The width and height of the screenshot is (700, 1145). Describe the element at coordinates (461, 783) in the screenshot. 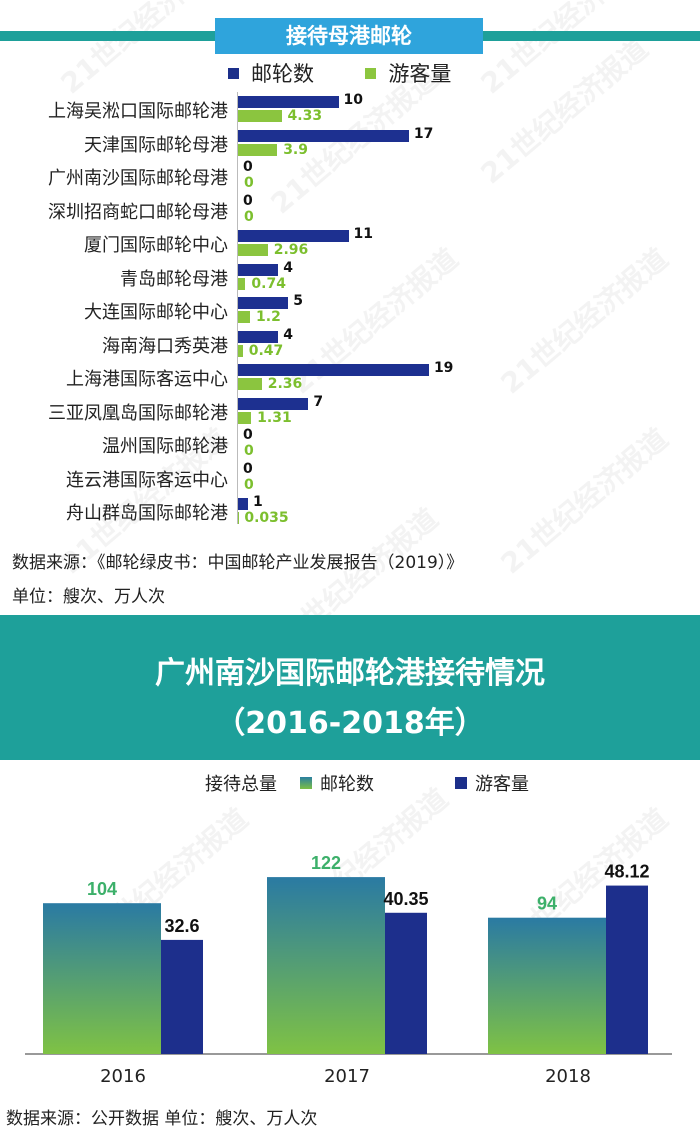

I see `legend-swatch-visitors-navy` at that location.